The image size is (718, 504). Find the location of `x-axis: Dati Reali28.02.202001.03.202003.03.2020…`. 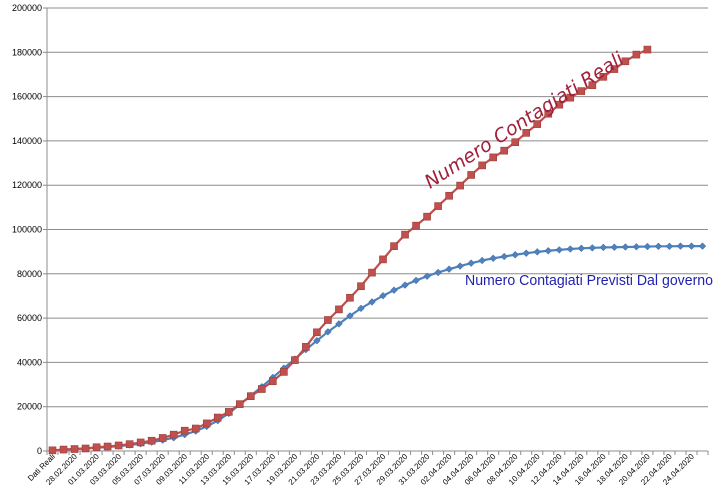

x-axis: Dati Reali28.02.202001.03.202003.03.2020… is located at coordinates (367, 468).